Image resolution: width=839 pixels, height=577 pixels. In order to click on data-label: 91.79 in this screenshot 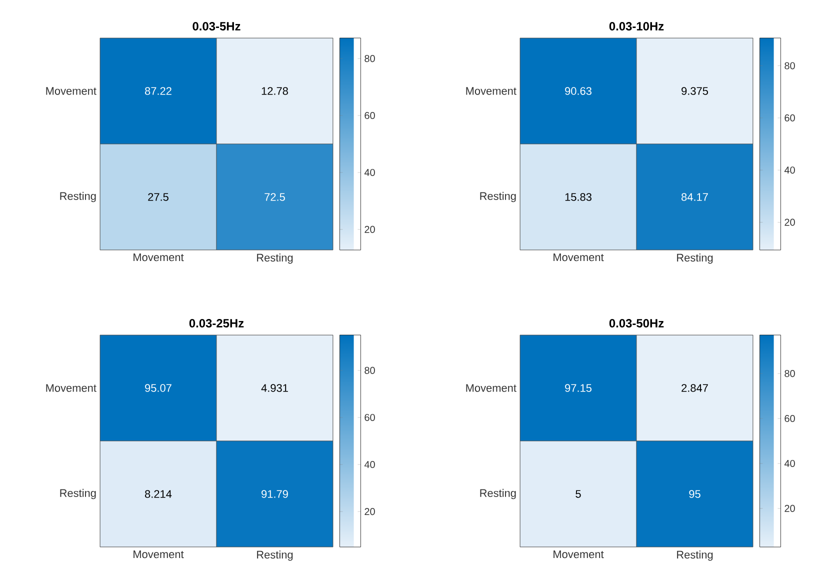, I will do `click(275, 494)`.